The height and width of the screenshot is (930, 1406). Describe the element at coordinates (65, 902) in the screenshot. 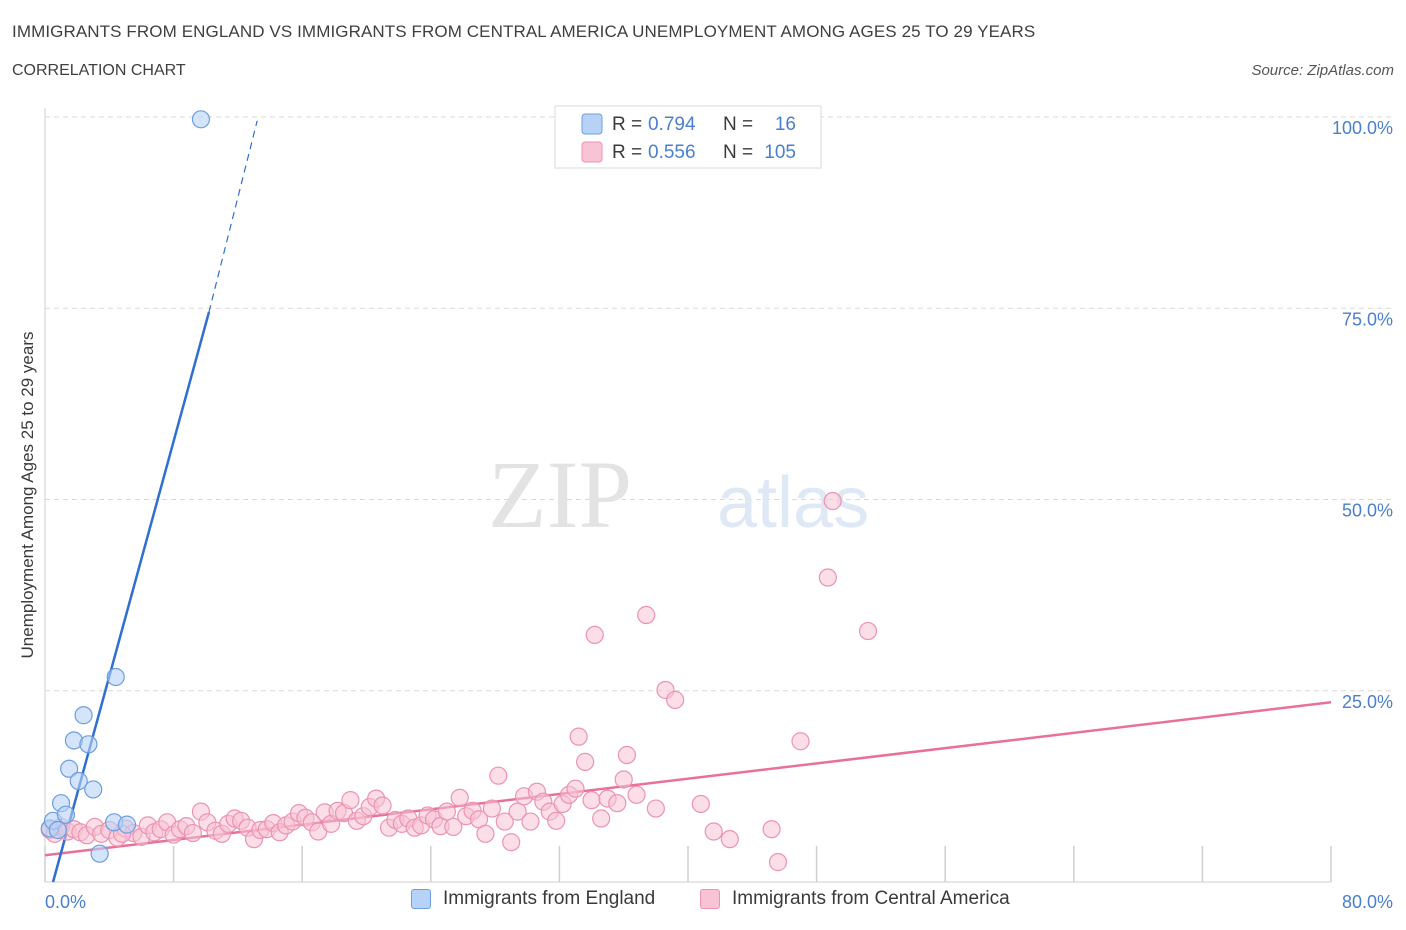

I see `x-tick-label: 0.0%` at that location.